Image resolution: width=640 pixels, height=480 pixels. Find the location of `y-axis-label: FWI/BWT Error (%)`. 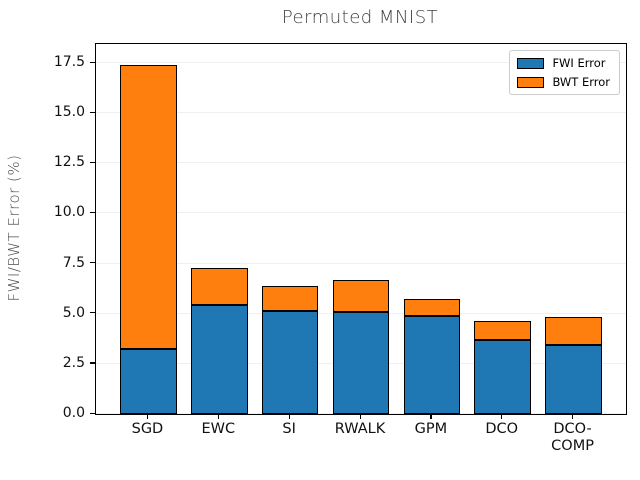

y-axis-label: FWI/BWT Error (%) is located at coordinates (14, 228).